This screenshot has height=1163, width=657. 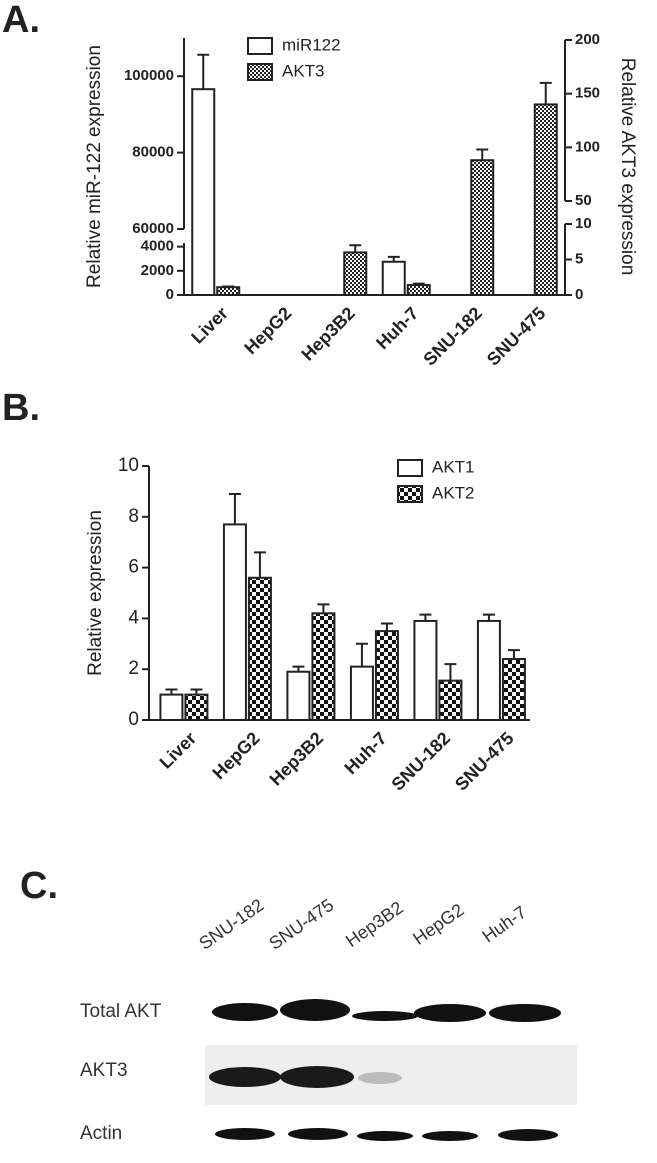 I want to click on row-label: AKT3, so click(x=104, y=1070).